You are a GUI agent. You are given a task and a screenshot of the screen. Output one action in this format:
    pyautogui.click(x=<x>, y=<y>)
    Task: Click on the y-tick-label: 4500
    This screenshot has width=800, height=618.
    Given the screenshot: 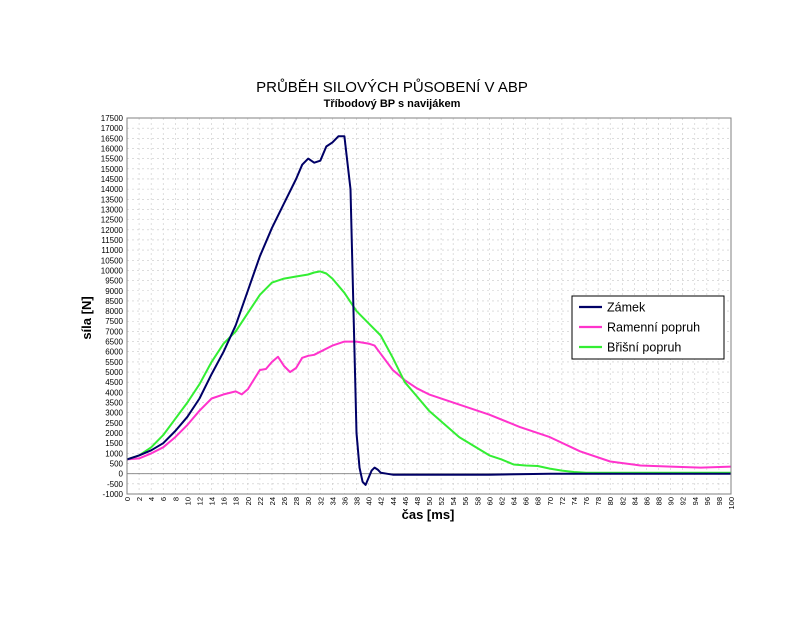 What is the action you would take?
    pyautogui.click(x=114, y=382)
    